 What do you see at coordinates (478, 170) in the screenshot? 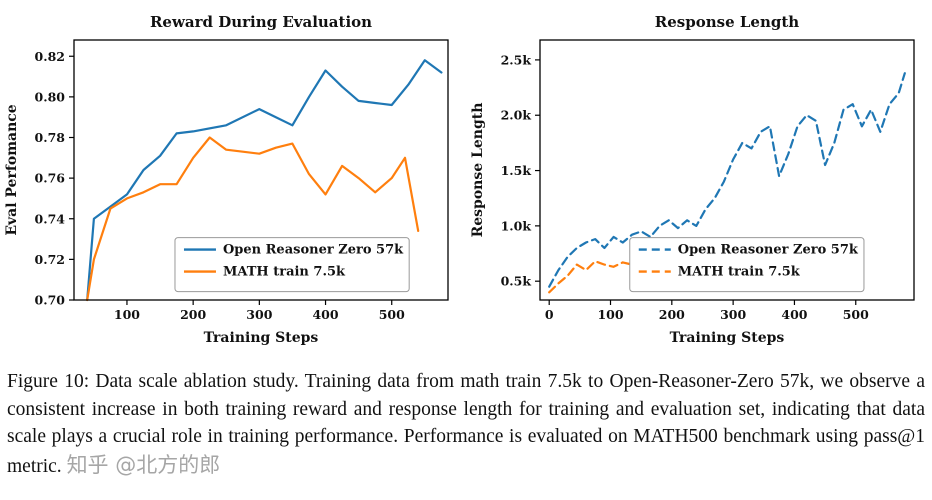
I see `y-axis-label: Response Length` at bounding box center [478, 170].